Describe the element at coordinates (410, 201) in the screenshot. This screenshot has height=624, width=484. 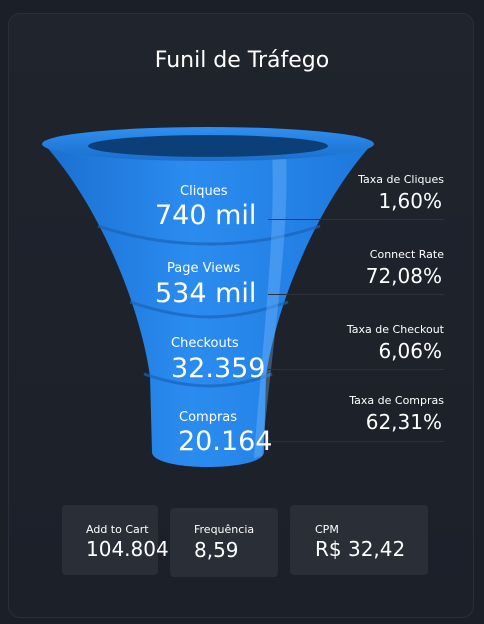
I see `rate-value-cliques: 1,60%` at that location.